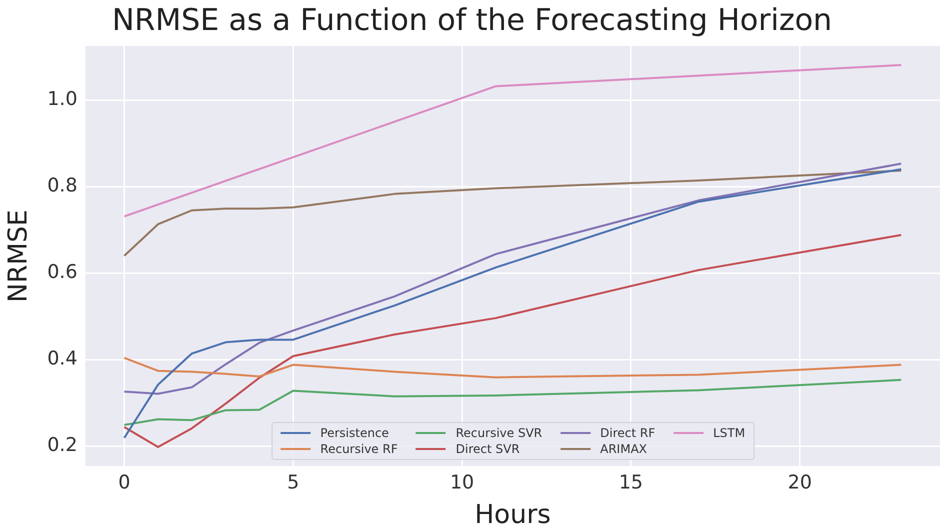  What do you see at coordinates (18, 256) in the screenshot?
I see `y-axis-title: NRMSE` at bounding box center [18, 256].